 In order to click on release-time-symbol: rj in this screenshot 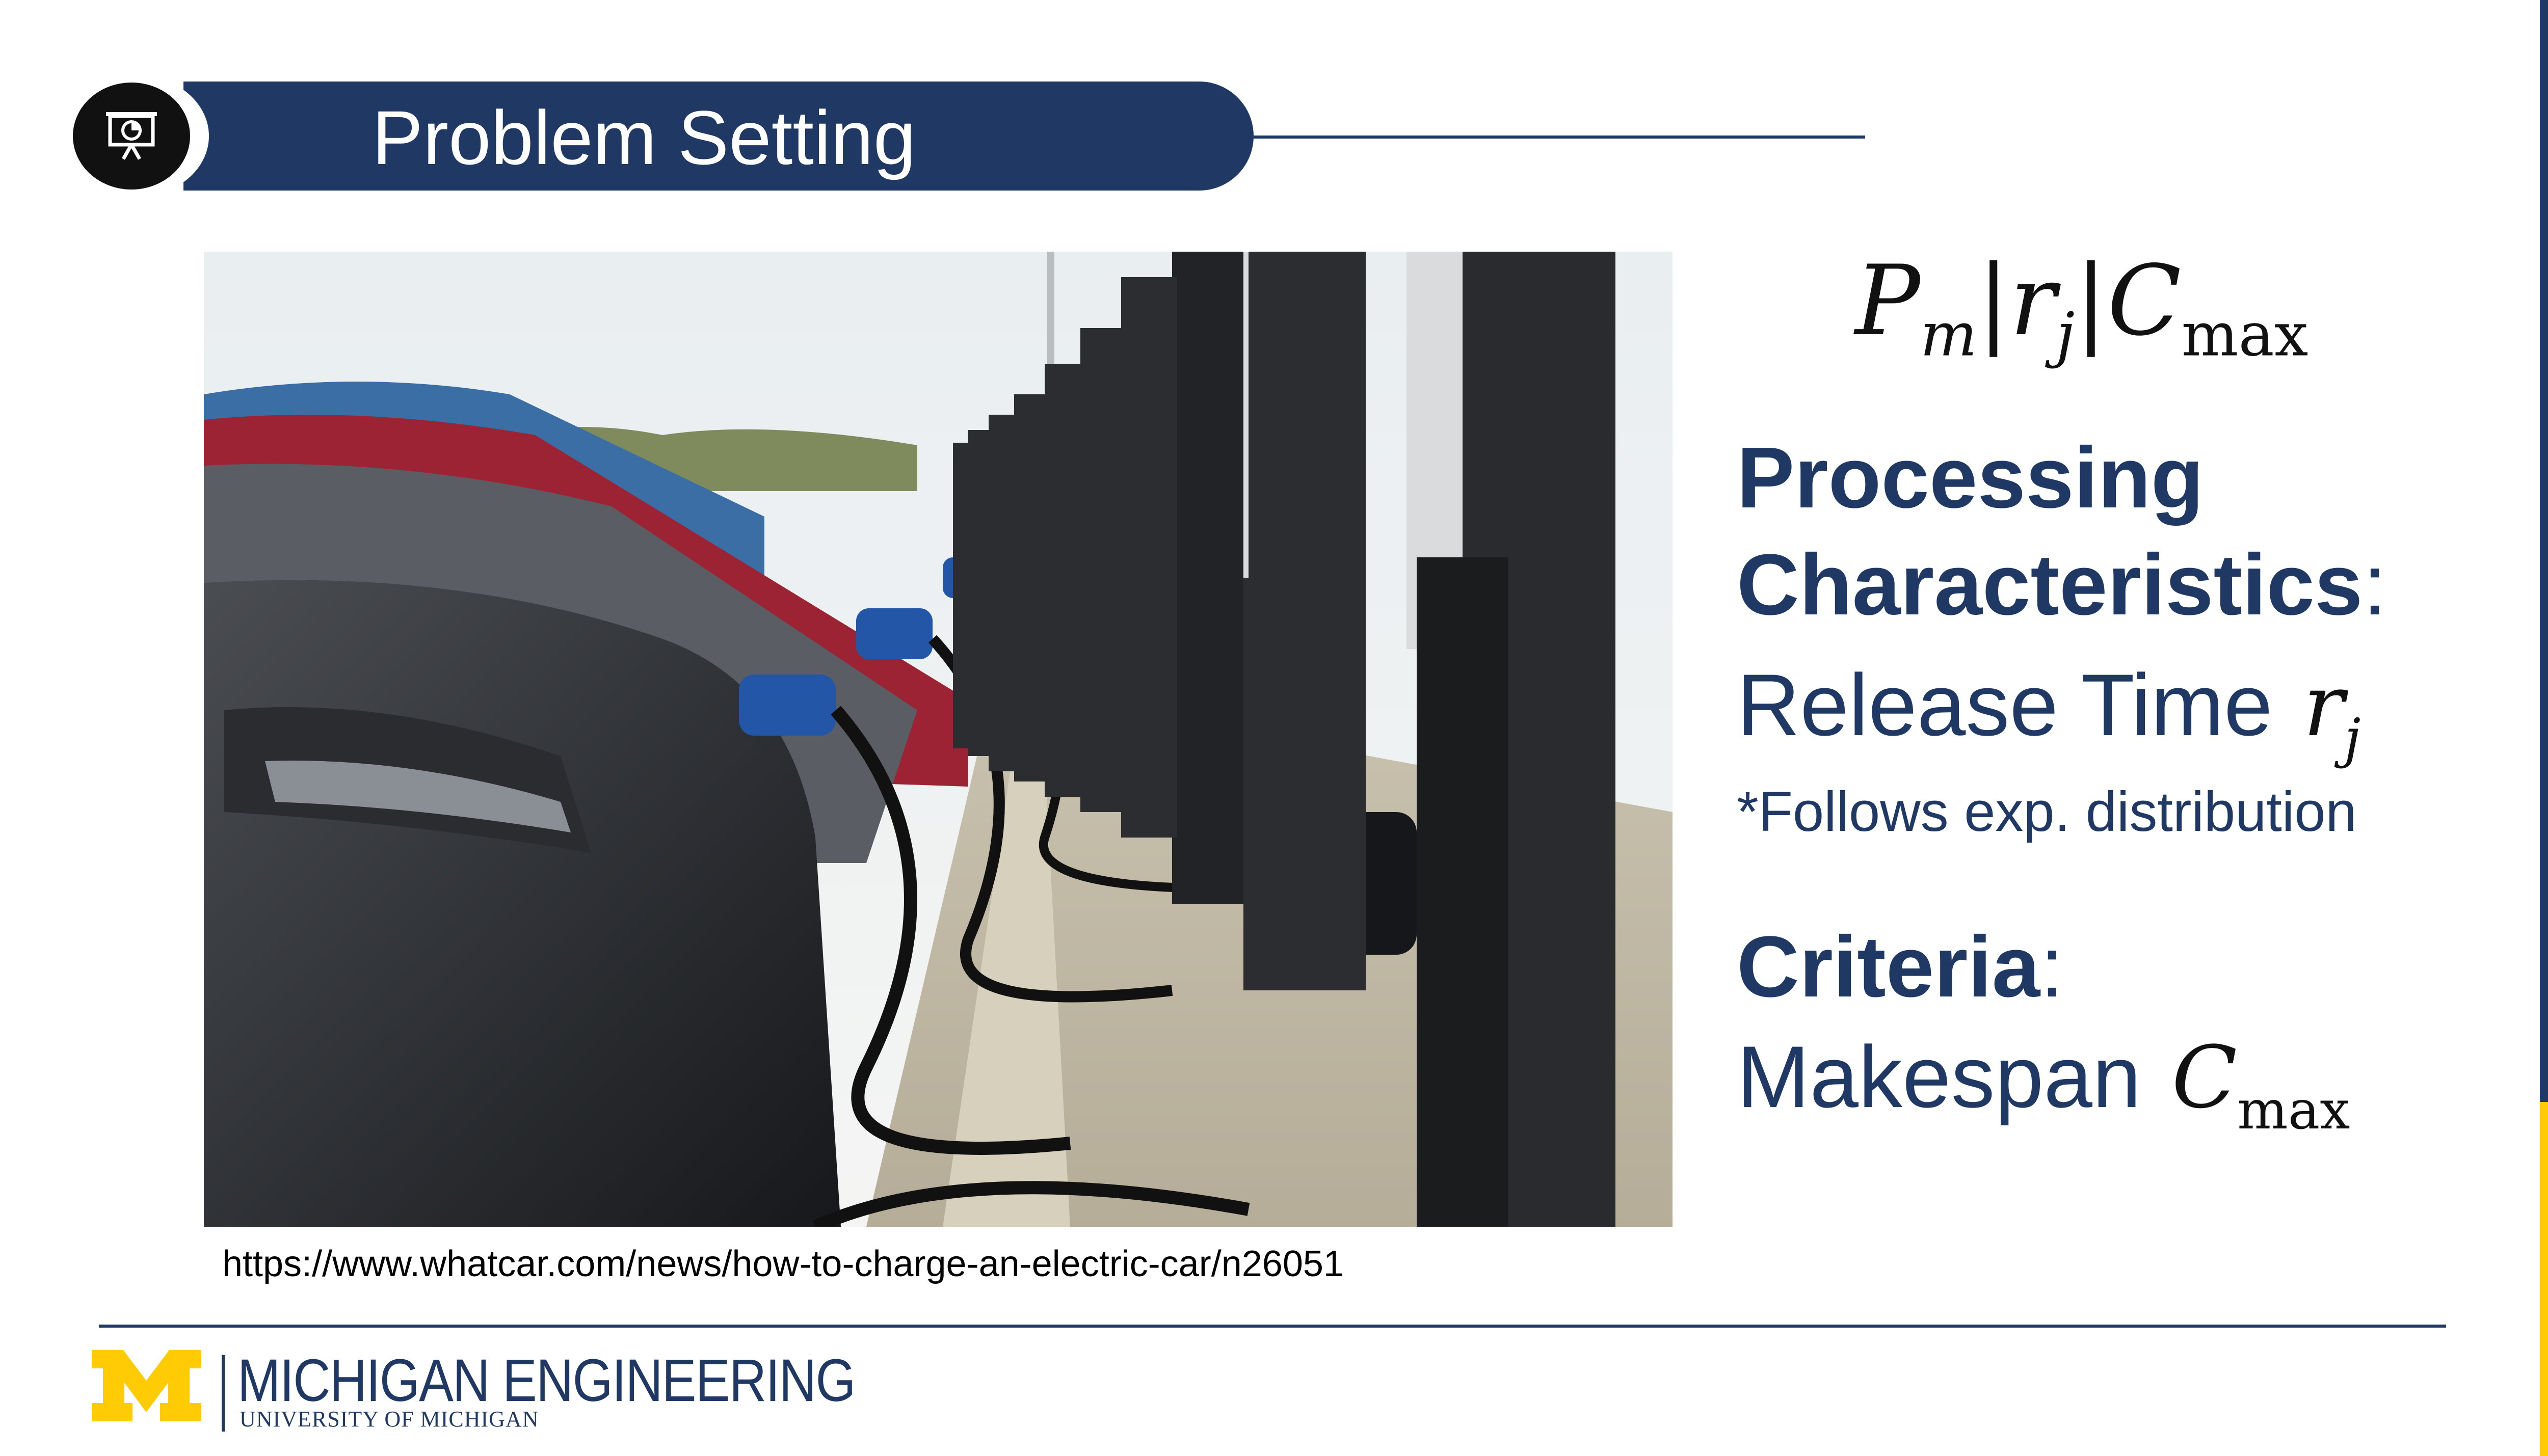, I will do `click(2332, 713)`.